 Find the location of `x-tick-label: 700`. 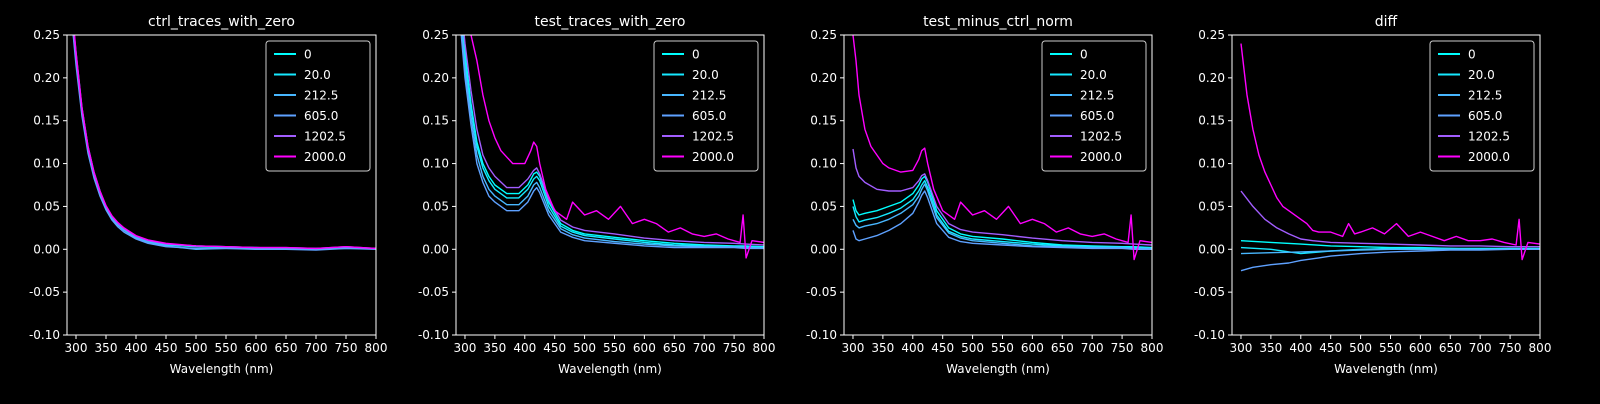

x-tick-label: 700 is located at coordinates (1480, 348).